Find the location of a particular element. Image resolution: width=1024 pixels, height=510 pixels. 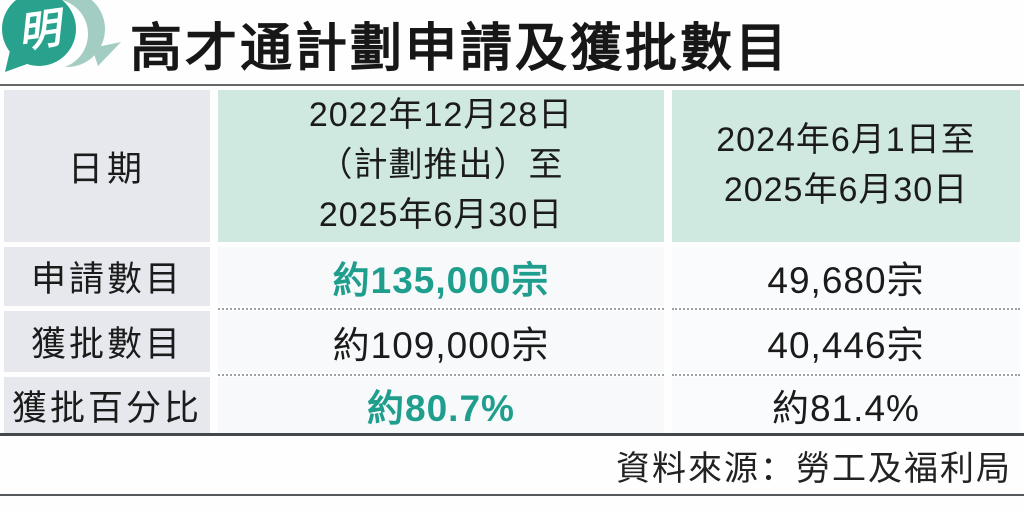

row-approval-rate-value-period-1: 約80.7% is located at coordinates (441, 405).